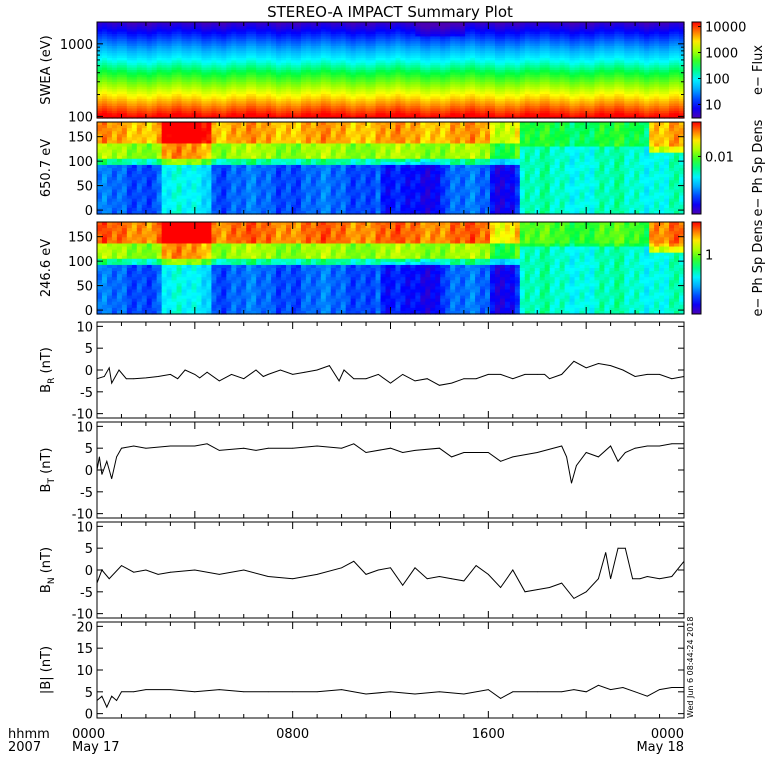  Describe the element at coordinates (84, 627) in the screenshot. I see `y-tick-label: 20` at that location.